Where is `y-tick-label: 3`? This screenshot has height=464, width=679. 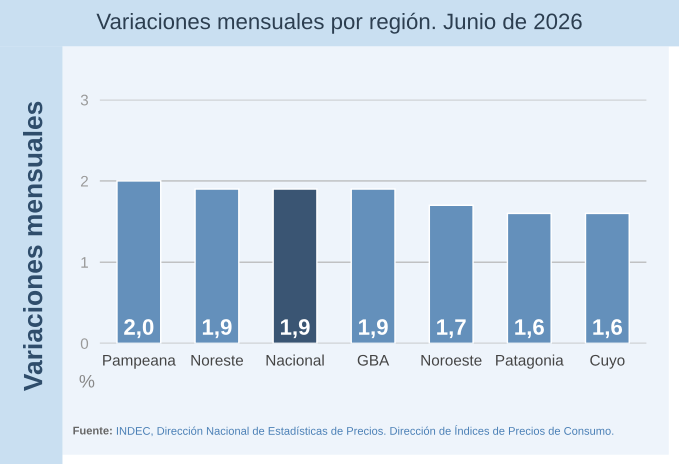
y-tick-label: 3 is located at coordinates (84, 100).